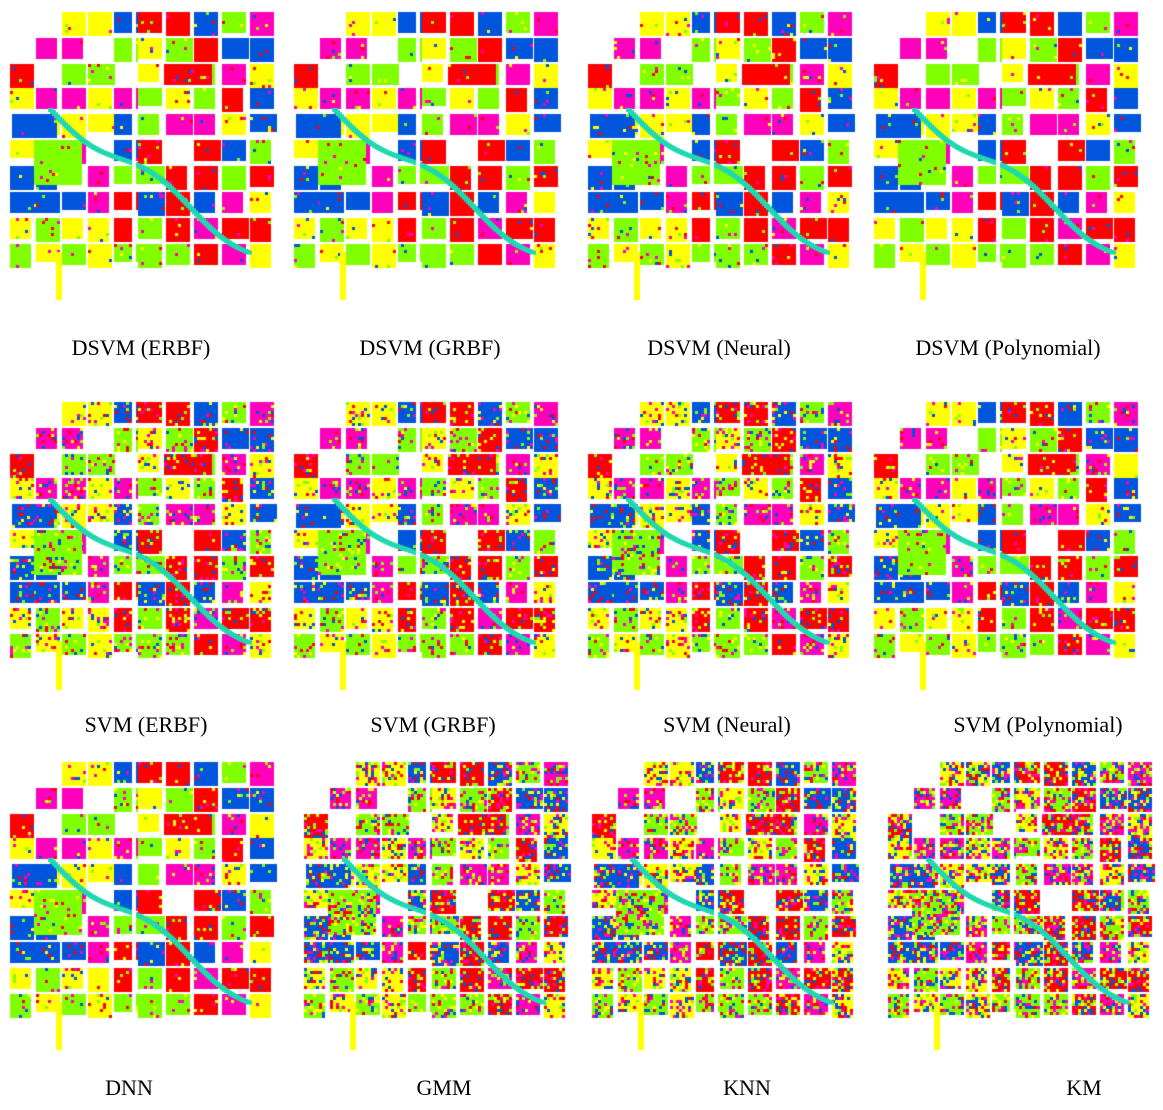 This screenshot has height=1110, width=1163. I want to click on caption-km: KM, so click(1084, 1087).